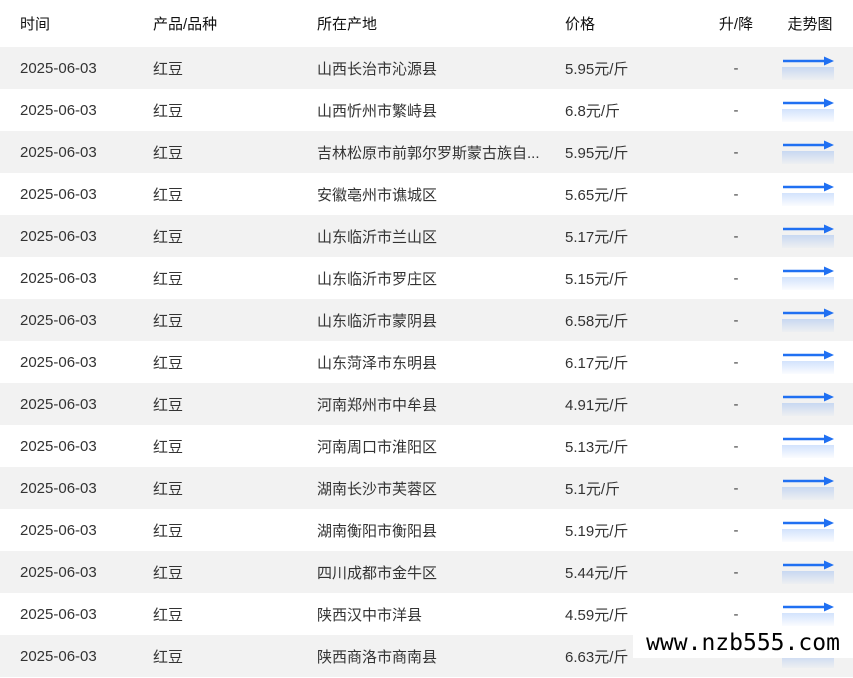  Describe the element at coordinates (597, 363) in the screenshot. I see `cell-price: 6.17元/斤` at that location.